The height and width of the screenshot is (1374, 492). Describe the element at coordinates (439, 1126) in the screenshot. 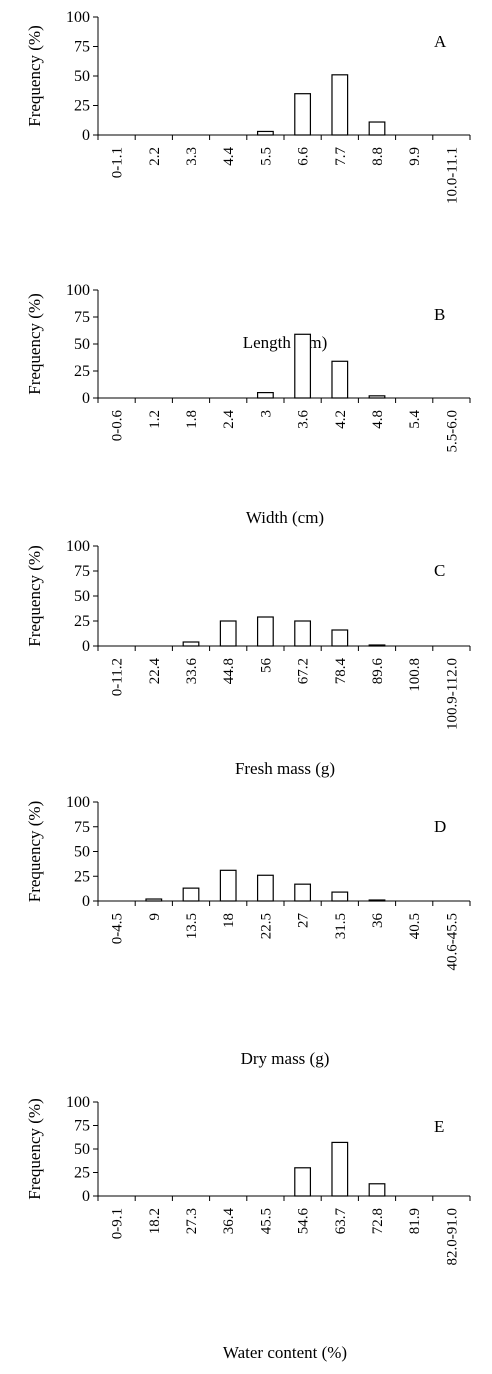

I see `panel-label: E` at that location.